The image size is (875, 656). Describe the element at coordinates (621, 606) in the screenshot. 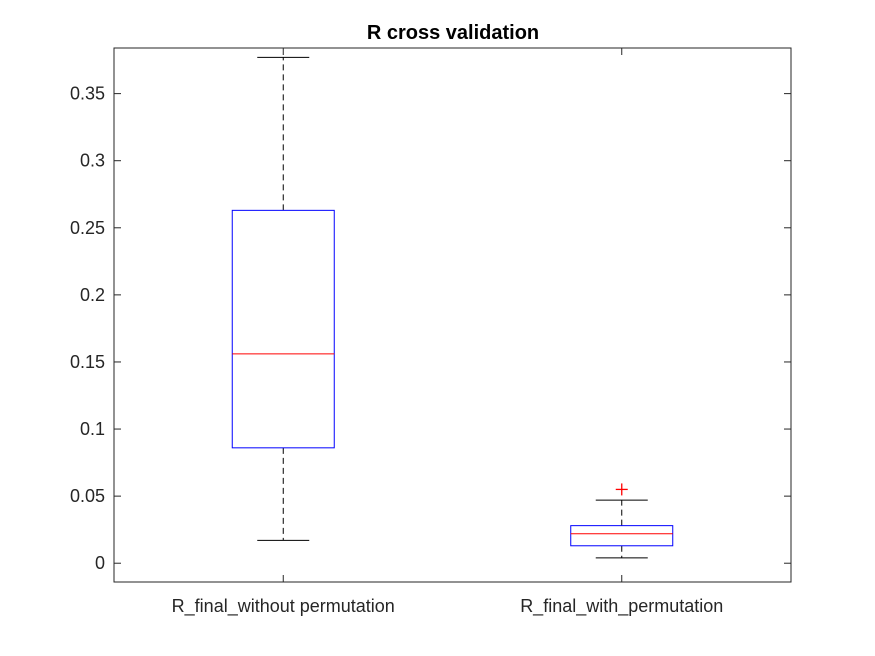

I see `x-category-label: R_final_with_permutation` at that location.